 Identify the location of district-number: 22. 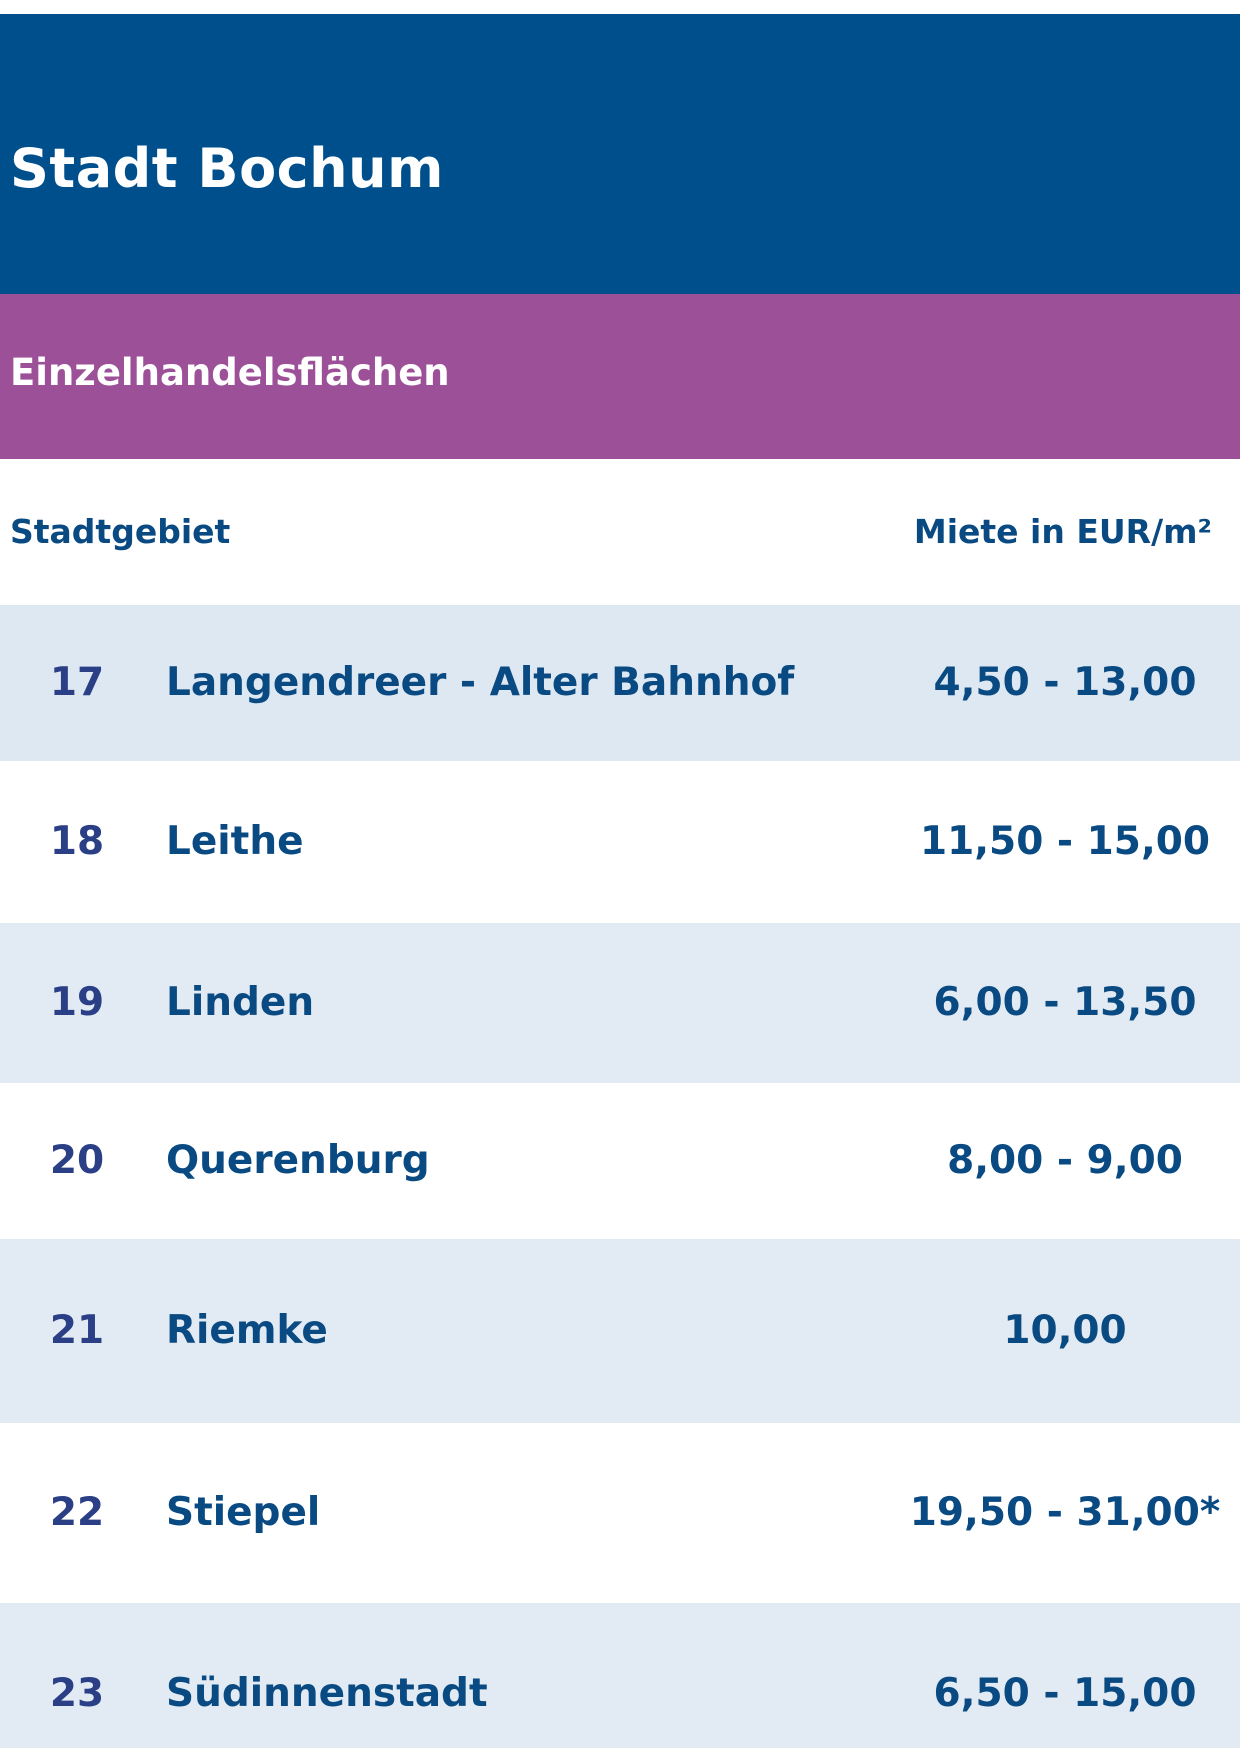
(77, 1512).